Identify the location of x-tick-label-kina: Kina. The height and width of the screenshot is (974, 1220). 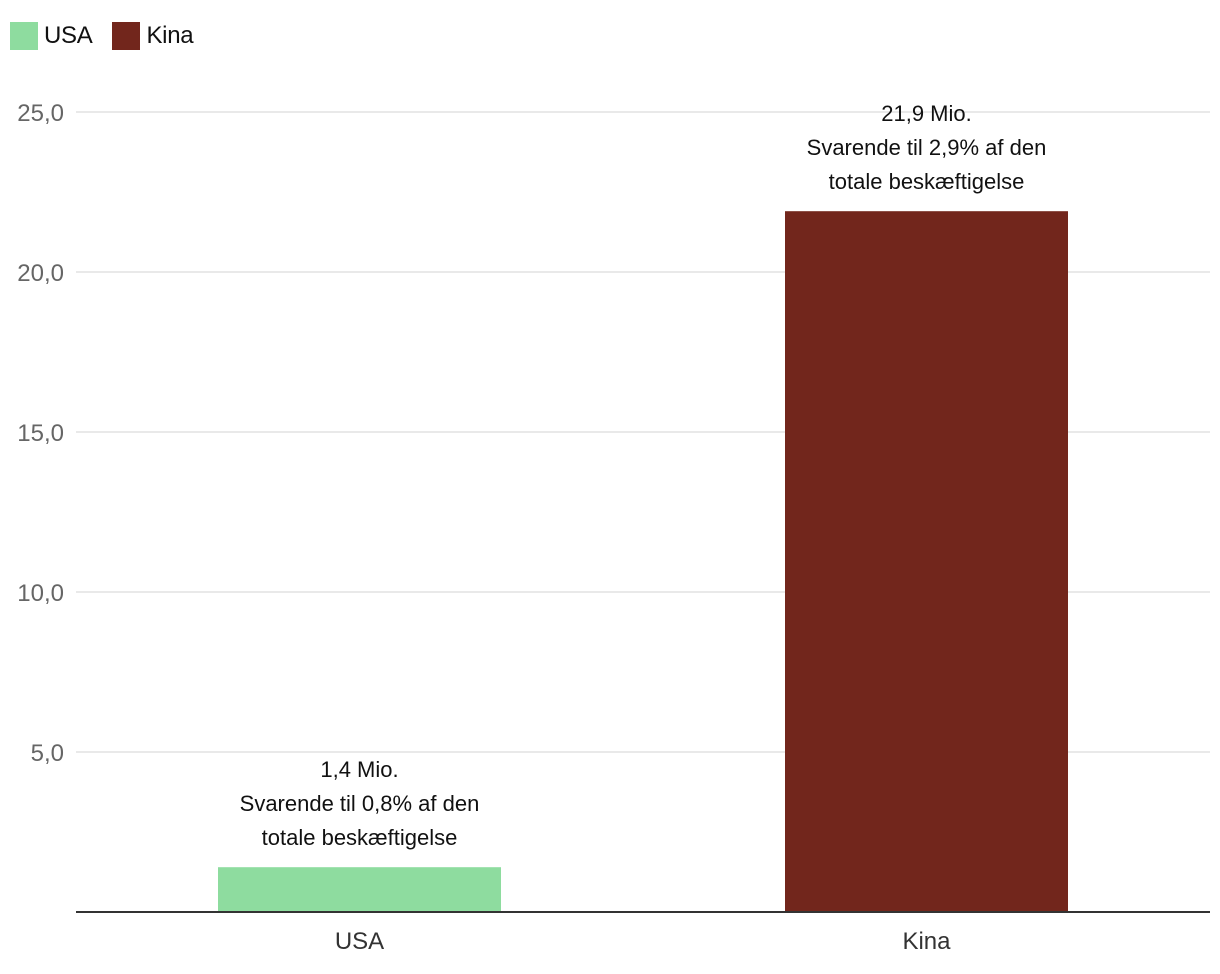
(926, 941).